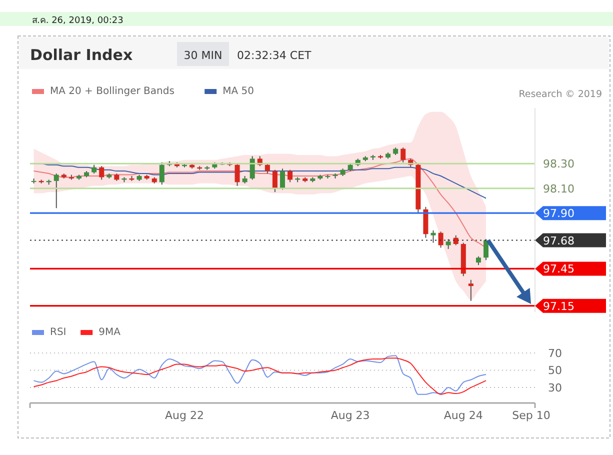 The width and height of the screenshot is (613, 455). What do you see at coordinates (203, 55) in the screenshot?
I see `chart-subtitle: 30 MIN` at bounding box center [203, 55].